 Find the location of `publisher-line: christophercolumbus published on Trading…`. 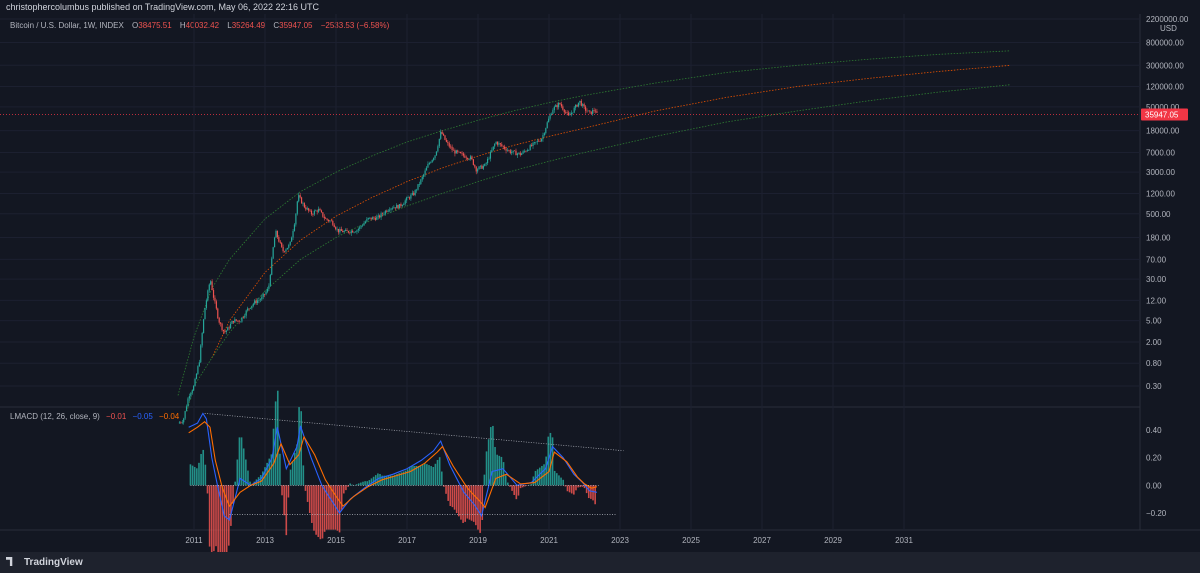

publisher-line: christophercolumbus published on Trading… is located at coordinates (163, 7).